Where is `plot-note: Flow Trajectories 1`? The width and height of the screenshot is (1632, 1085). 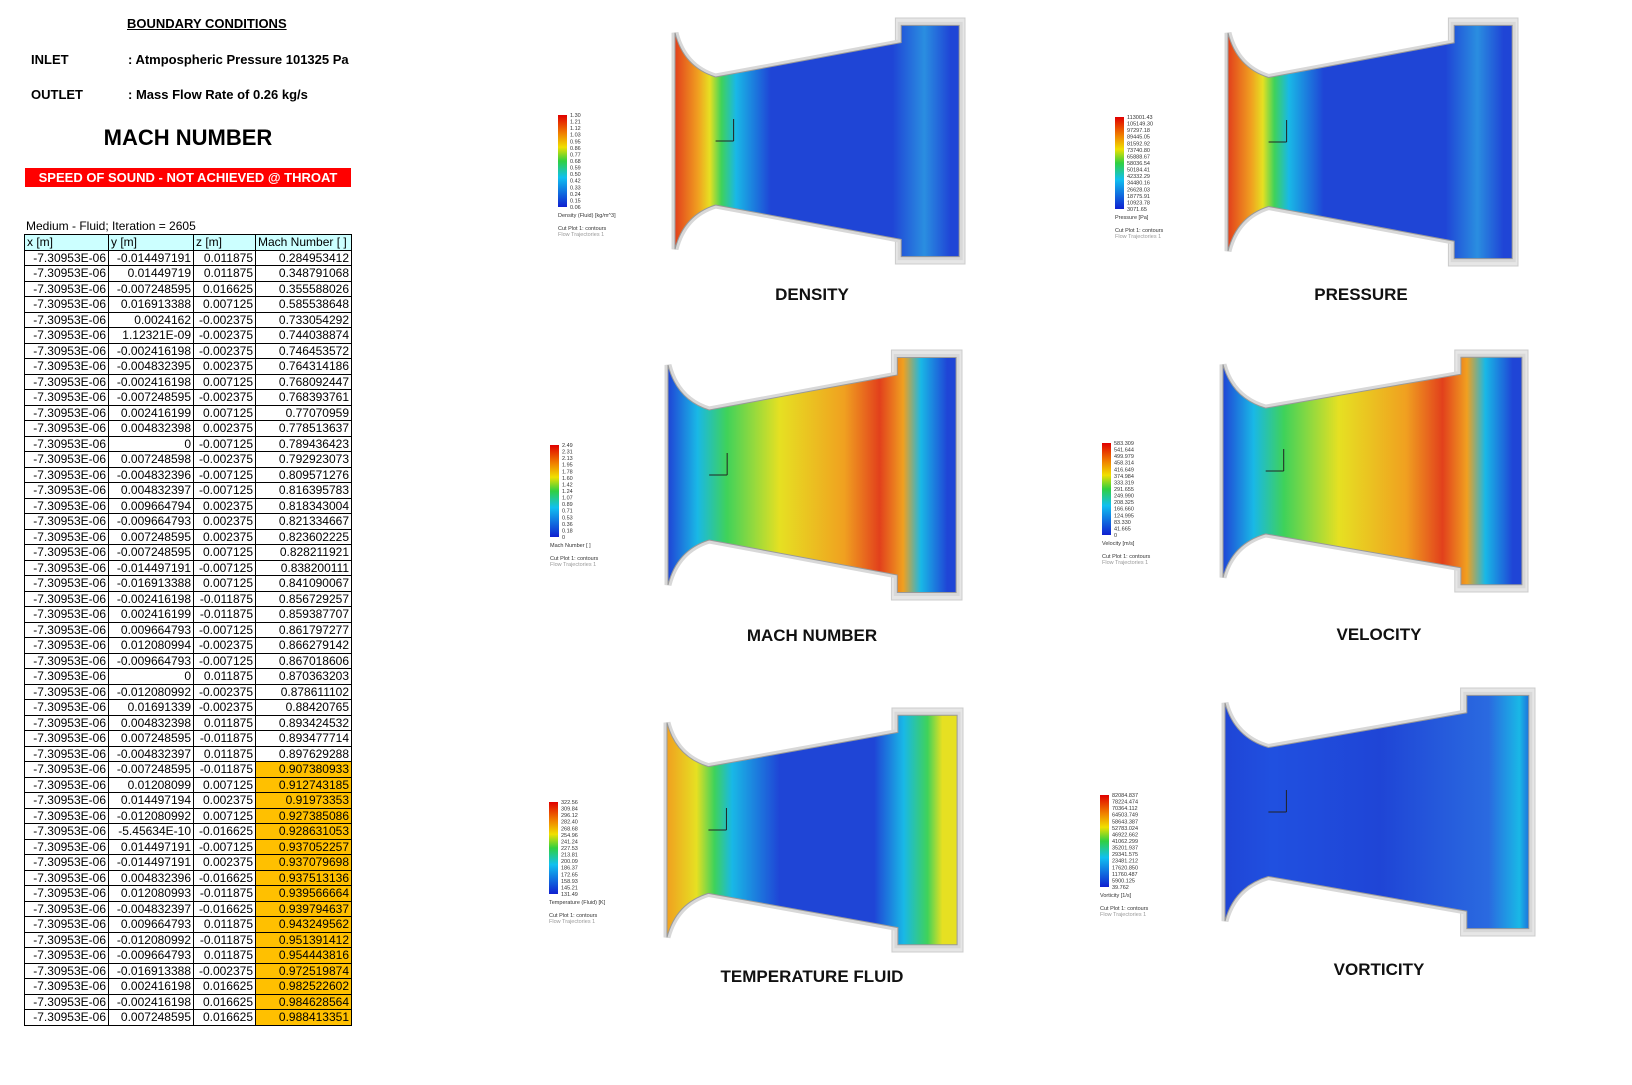 plot-note: Flow Trajectories 1 is located at coordinates (573, 565).